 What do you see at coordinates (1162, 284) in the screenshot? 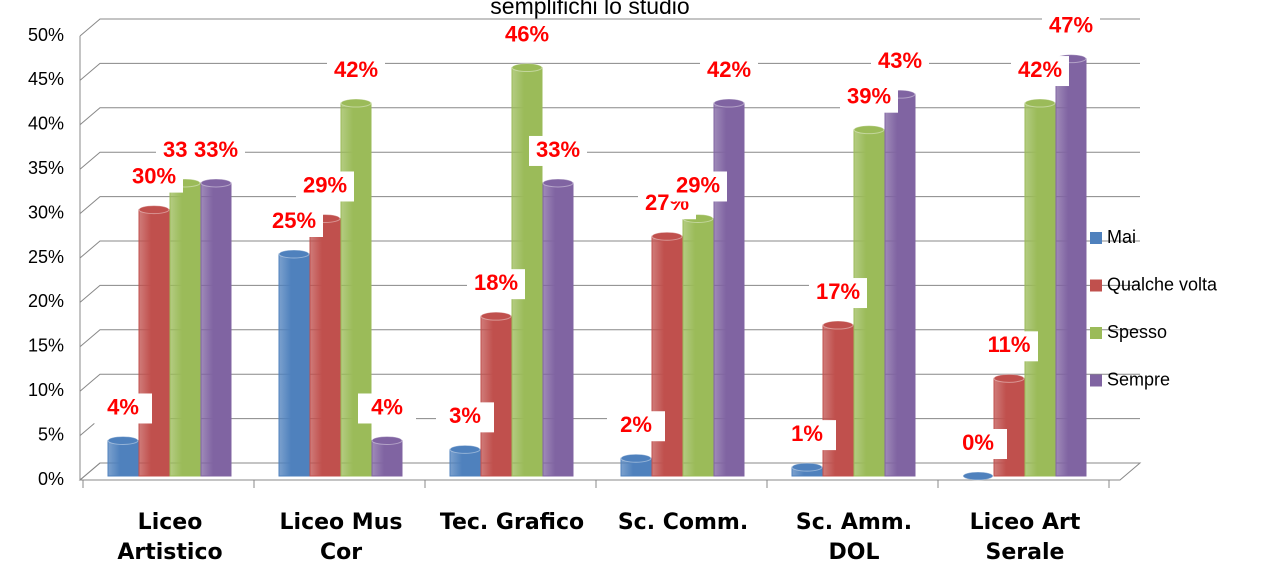
I see `legend-label: Qualche volta` at bounding box center [1162, 284].